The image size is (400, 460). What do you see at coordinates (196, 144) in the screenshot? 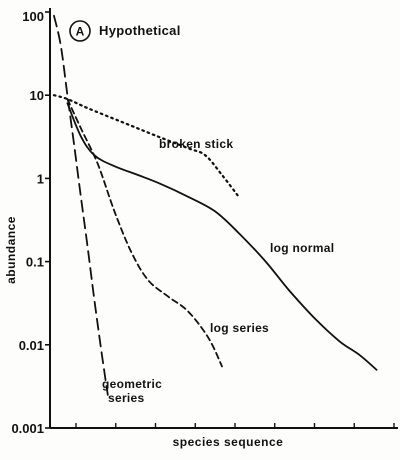
I see `label-broken-stick: broken stick` at bounding box center [196, 144].